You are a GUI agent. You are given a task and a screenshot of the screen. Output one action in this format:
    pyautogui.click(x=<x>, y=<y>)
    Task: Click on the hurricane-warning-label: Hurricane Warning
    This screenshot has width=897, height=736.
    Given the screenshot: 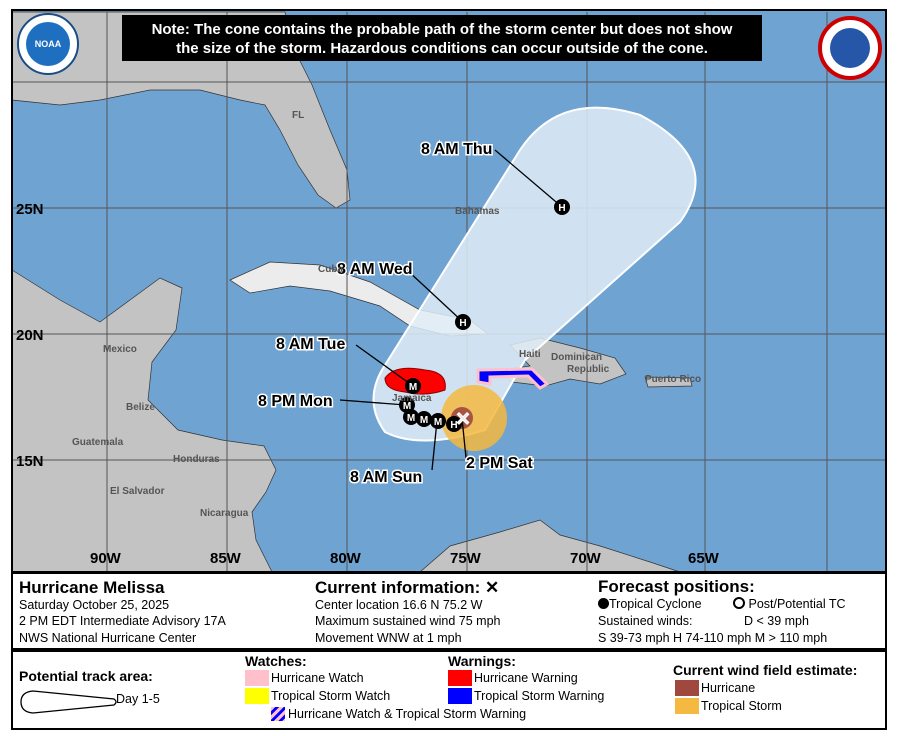 What is the action you would take?
    pyautogui.click(x=526, y=678)
    